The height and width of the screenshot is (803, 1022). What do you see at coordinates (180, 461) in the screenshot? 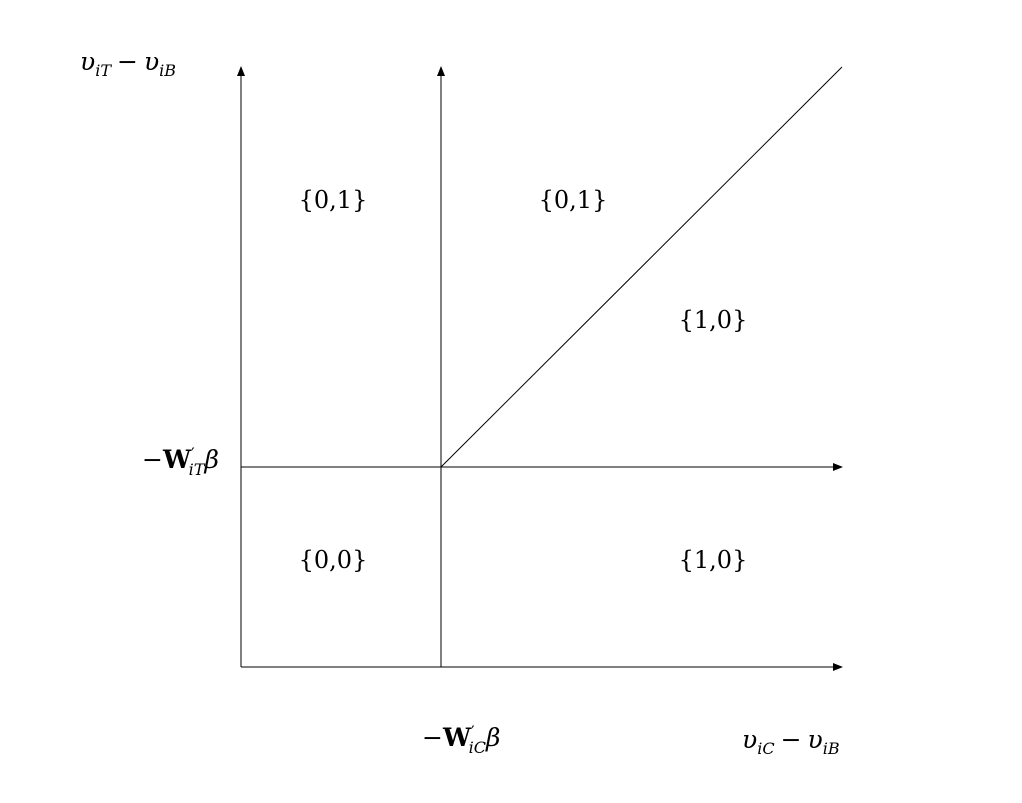
I see `y-threshold-label: −W′ iTβ` at bounding box center [180, 461].